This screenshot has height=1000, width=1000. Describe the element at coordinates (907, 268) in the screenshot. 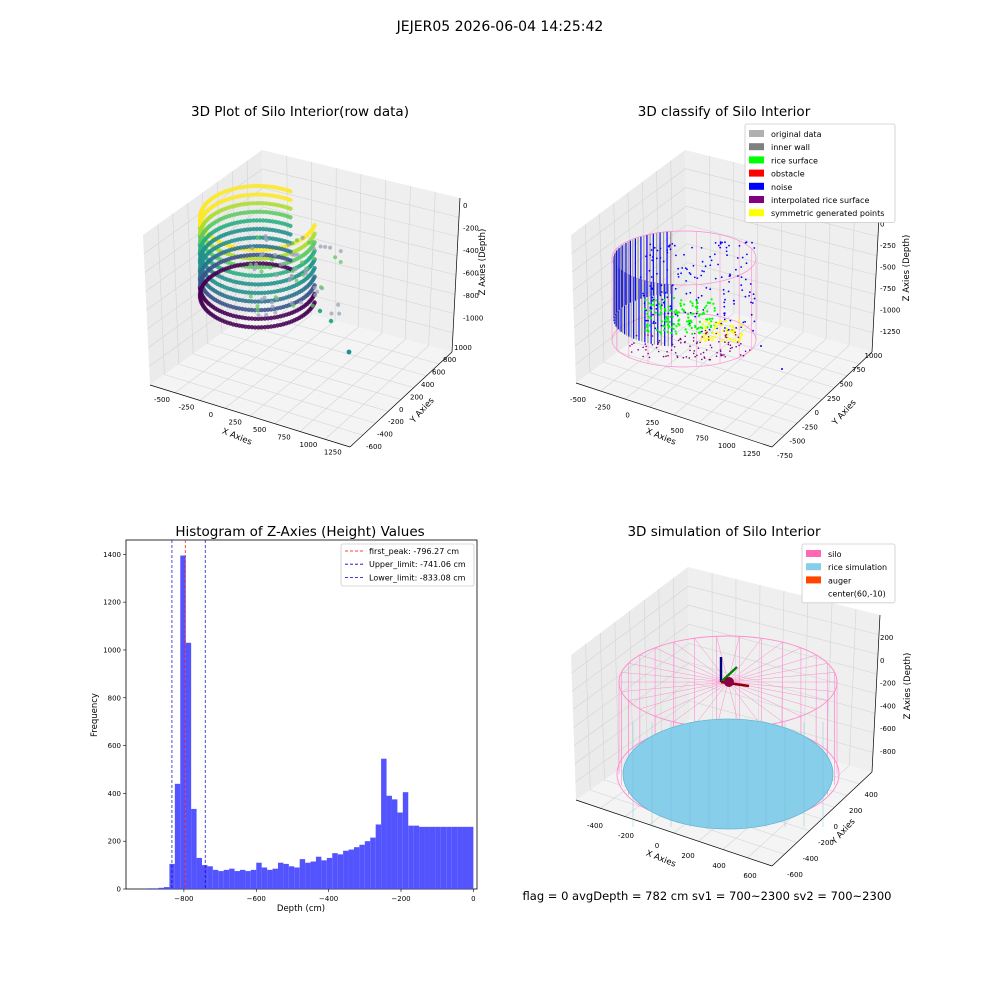

I see `z-axis-label: Z Axies (Depth)` at that location.